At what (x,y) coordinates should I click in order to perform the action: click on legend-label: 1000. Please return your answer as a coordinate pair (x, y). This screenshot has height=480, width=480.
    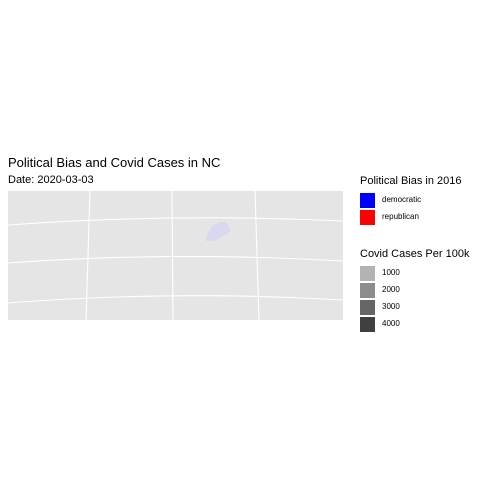
    Looking at the image, I should click on (391, 272).